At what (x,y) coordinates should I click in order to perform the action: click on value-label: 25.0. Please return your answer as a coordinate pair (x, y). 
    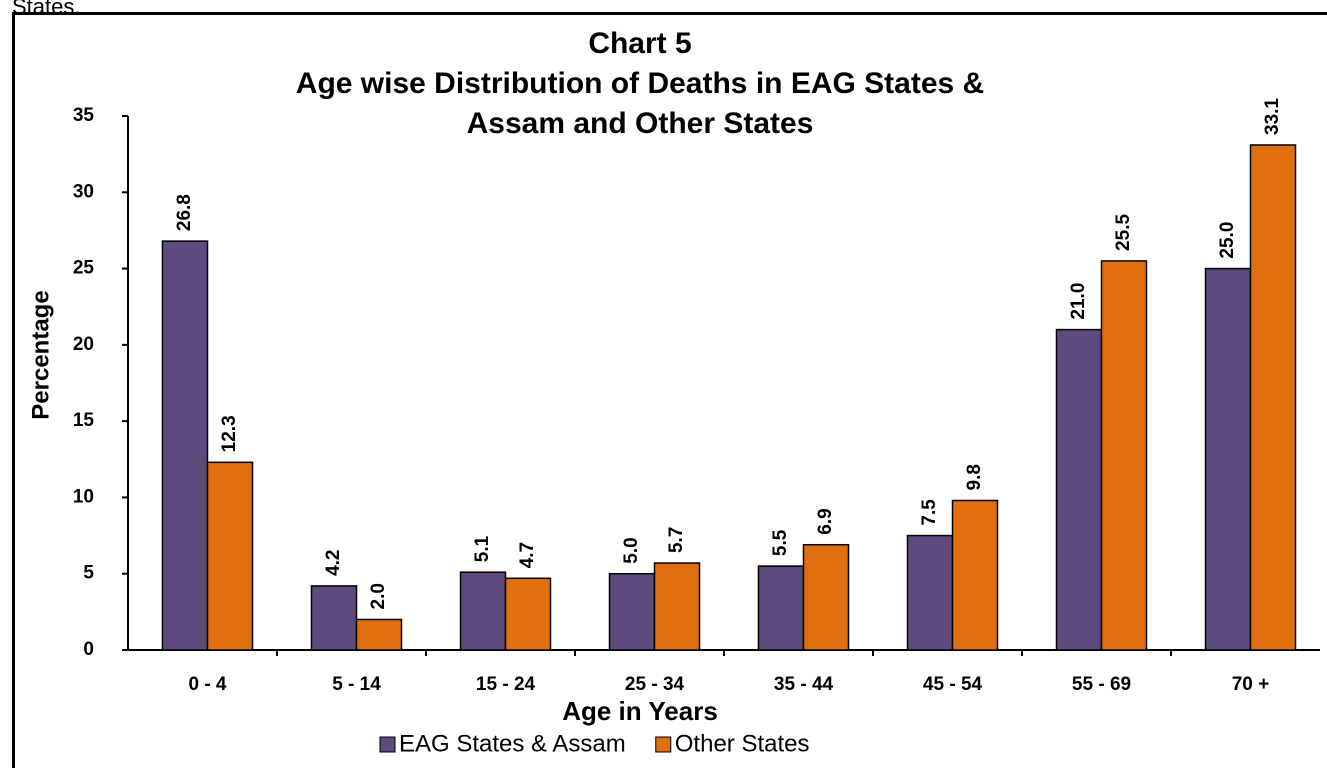
    Looking at the image, I should click on (1227, 240).